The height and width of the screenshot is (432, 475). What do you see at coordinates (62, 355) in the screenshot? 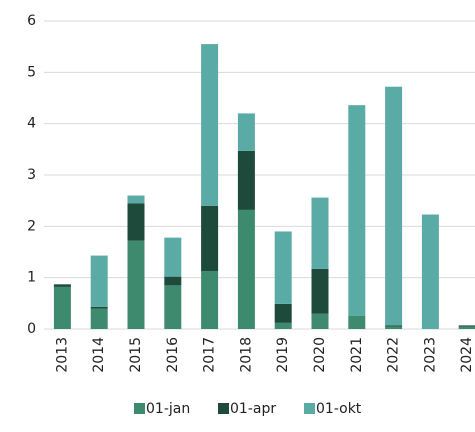
I see `x-tick-label: 2013` at bounding box center [62, 355].